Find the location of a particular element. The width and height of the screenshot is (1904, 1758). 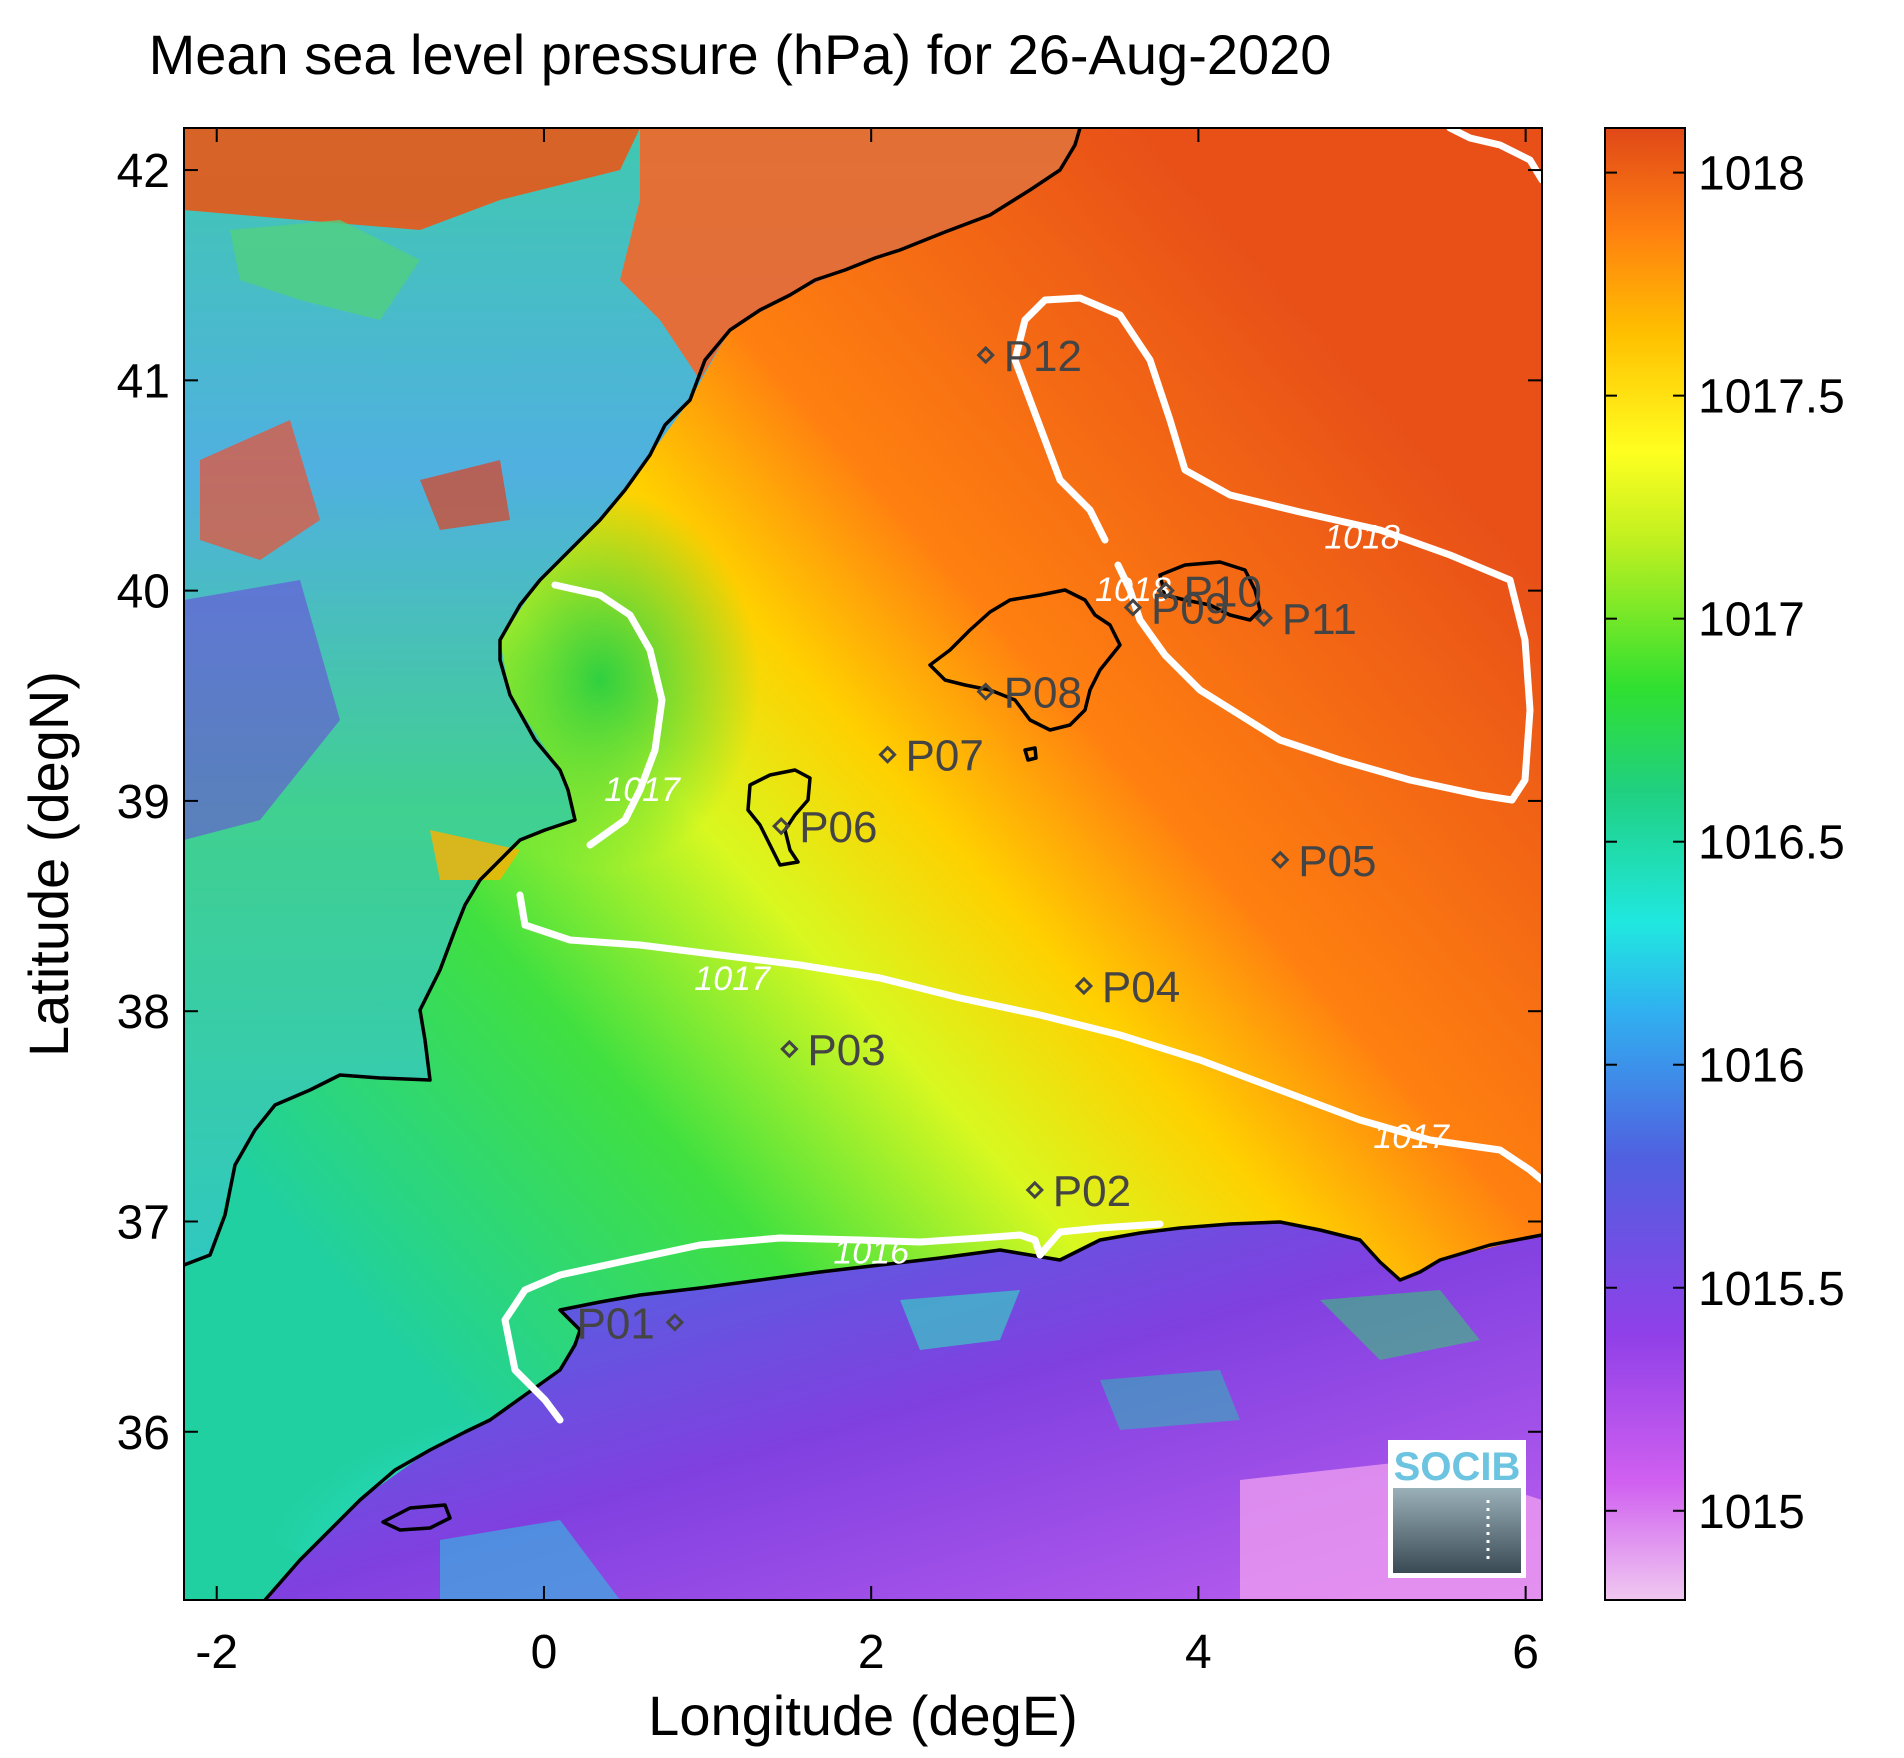

contour-1017-valencia is located at coordinates (608, 715).